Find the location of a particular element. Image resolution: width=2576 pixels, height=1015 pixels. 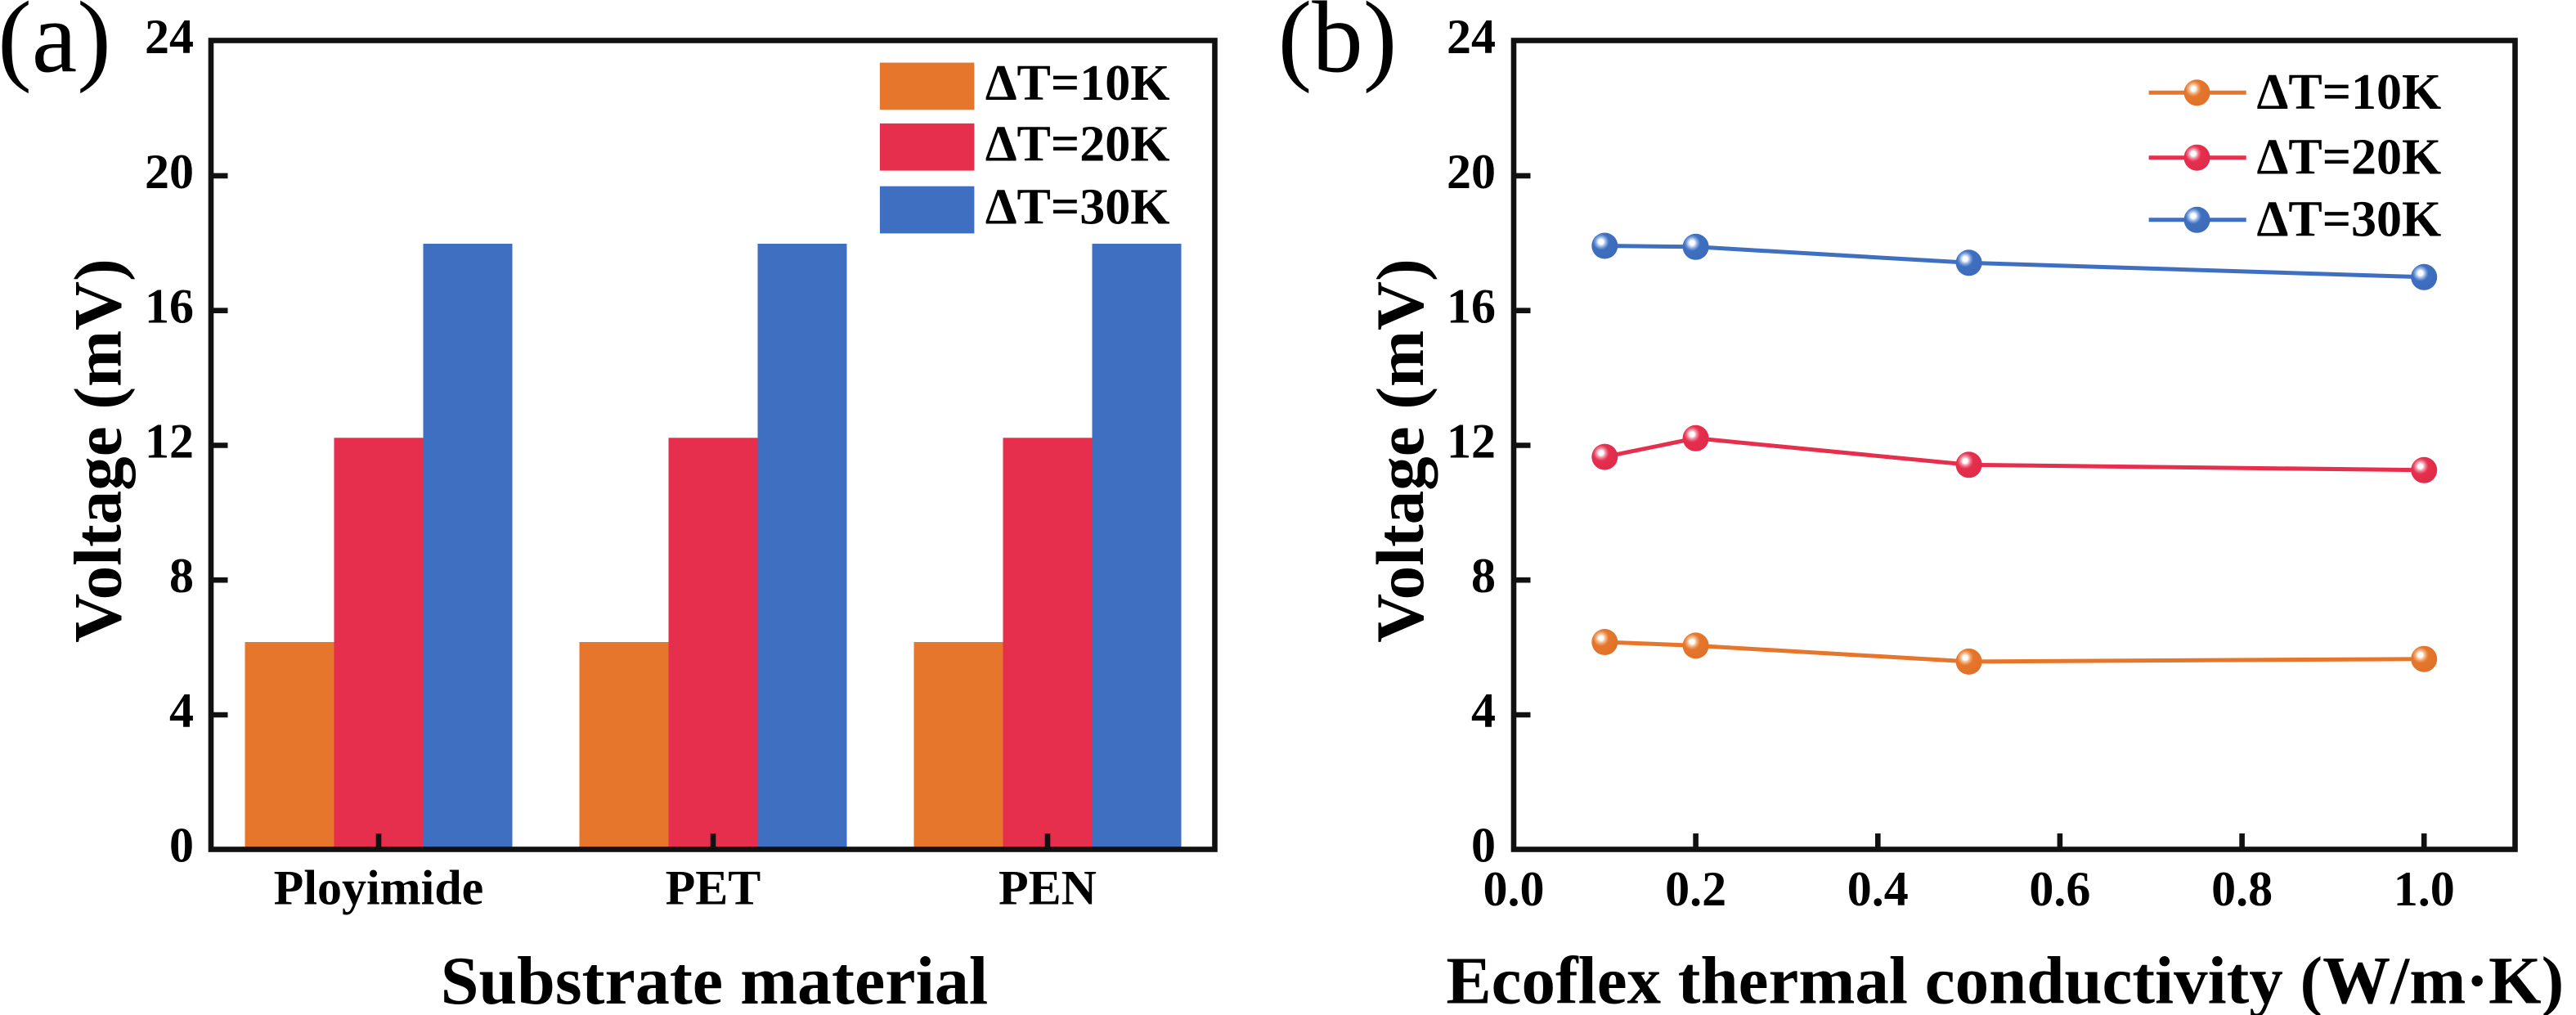

svg-text: 1.0 is located at coordinates (2424, 889).